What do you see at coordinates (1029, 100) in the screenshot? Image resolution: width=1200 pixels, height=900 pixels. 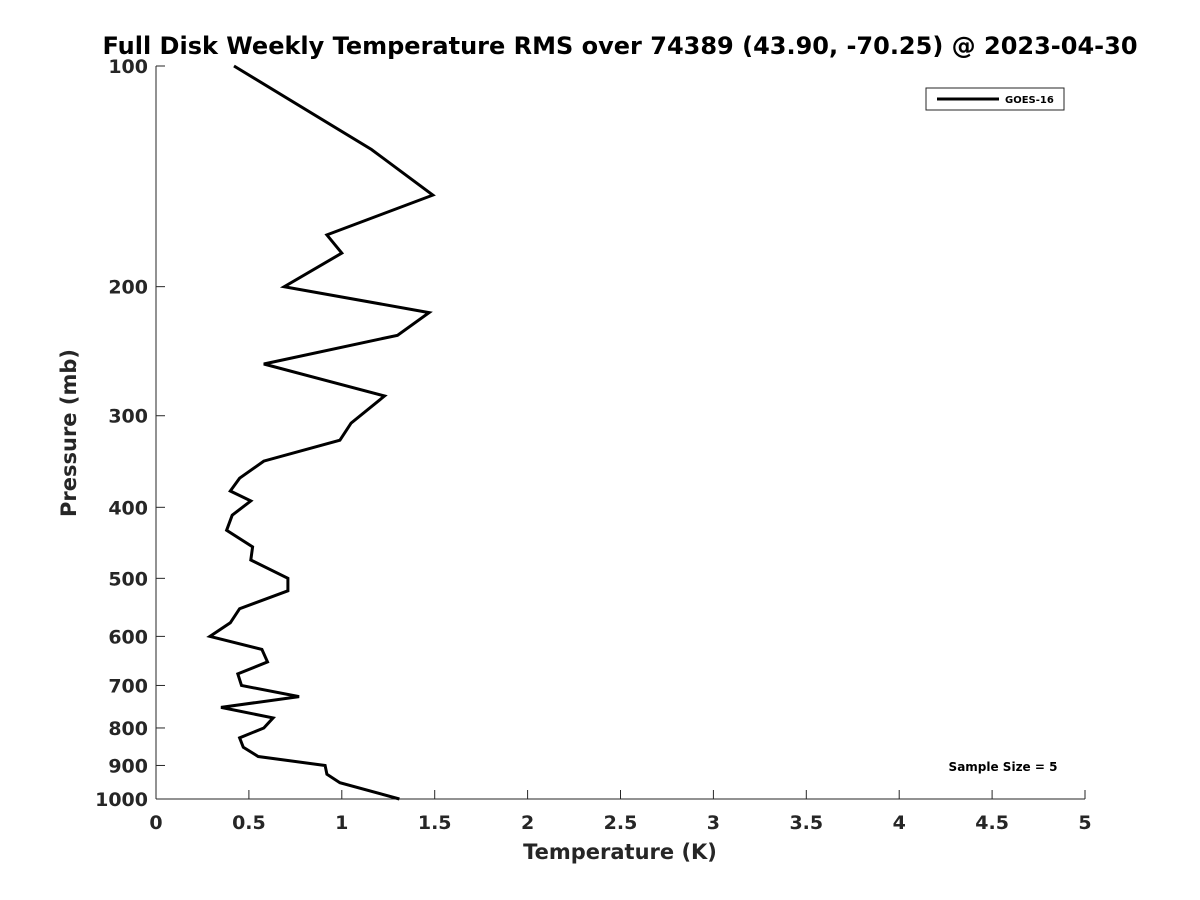 I see `legend-label-goes-16: GOES-16` at bounding box center [1029, 100].